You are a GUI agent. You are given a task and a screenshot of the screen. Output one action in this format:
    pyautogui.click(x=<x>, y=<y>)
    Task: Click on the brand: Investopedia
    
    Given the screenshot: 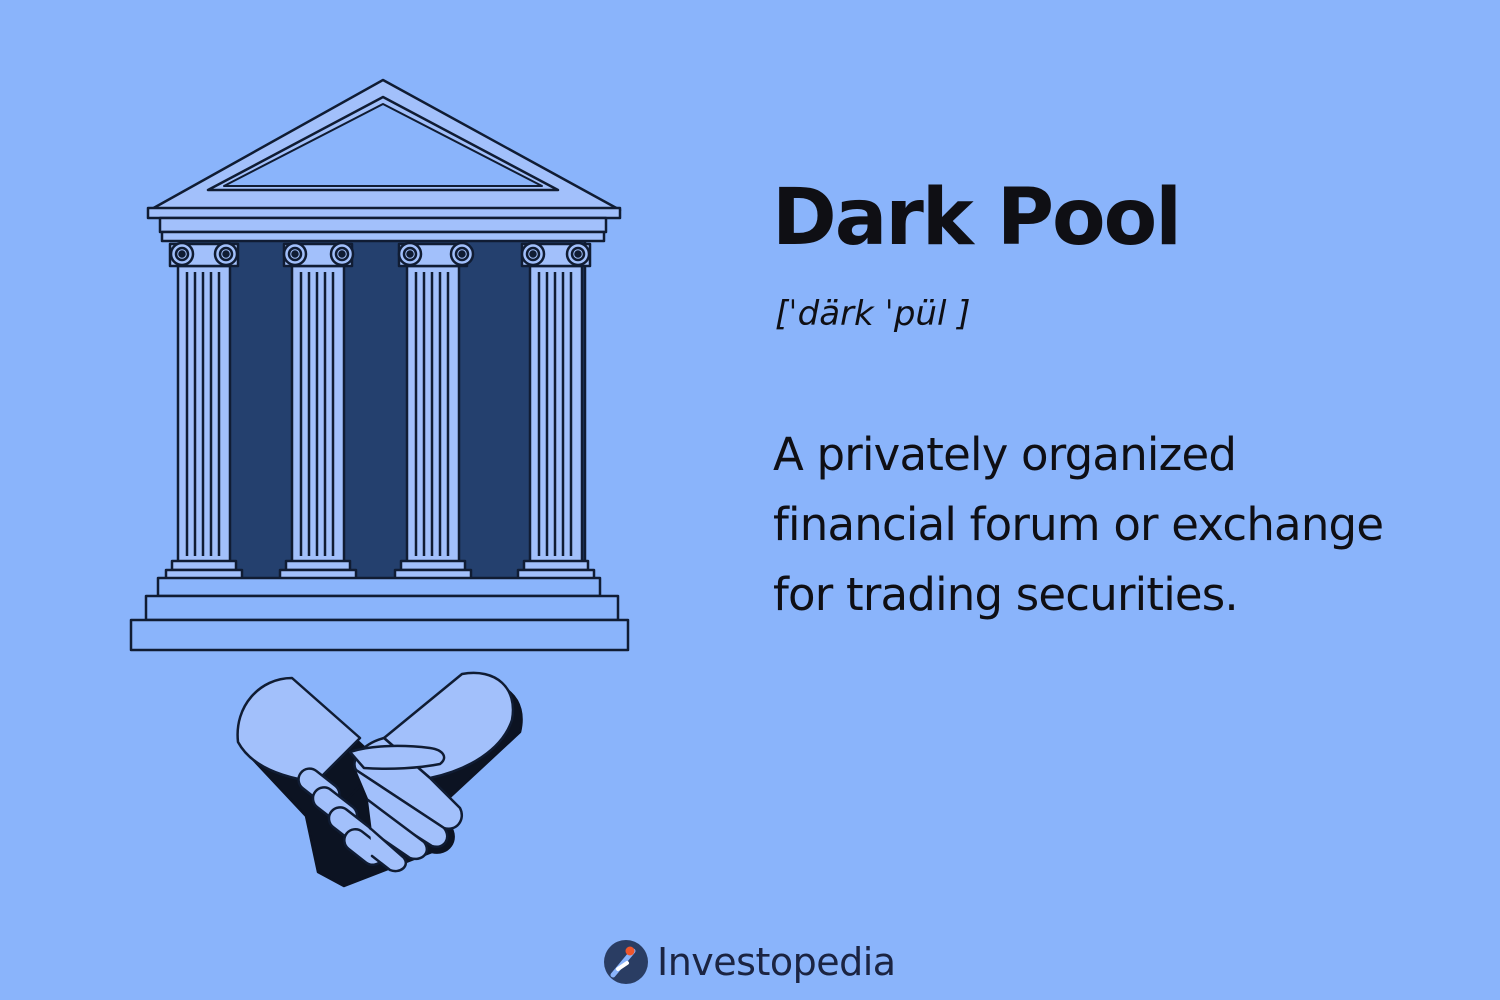 What is the action you would take?
    pyautogui.click(x=749, y=962)
    